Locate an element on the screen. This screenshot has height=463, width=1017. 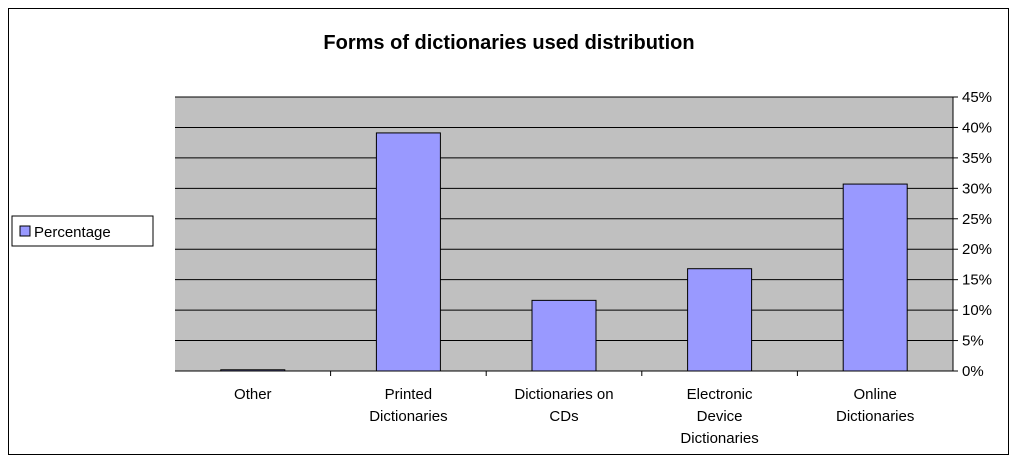
legend: Percentage is located at coordinates (82, 231).